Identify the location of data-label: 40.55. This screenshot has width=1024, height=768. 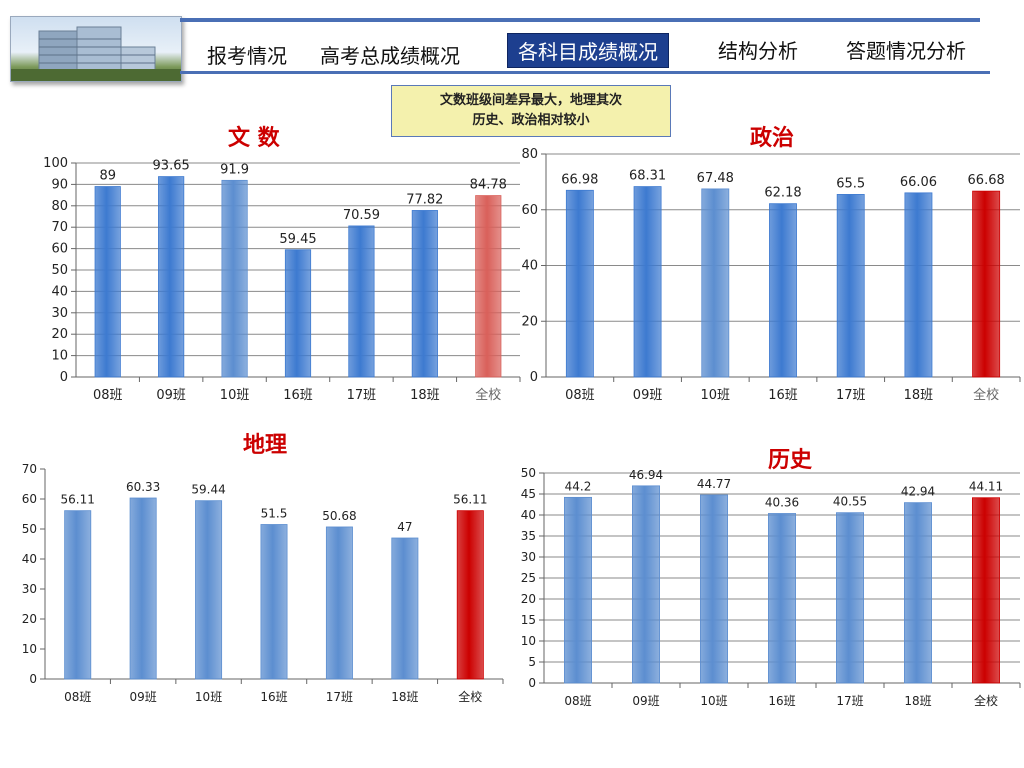
(850, 502).